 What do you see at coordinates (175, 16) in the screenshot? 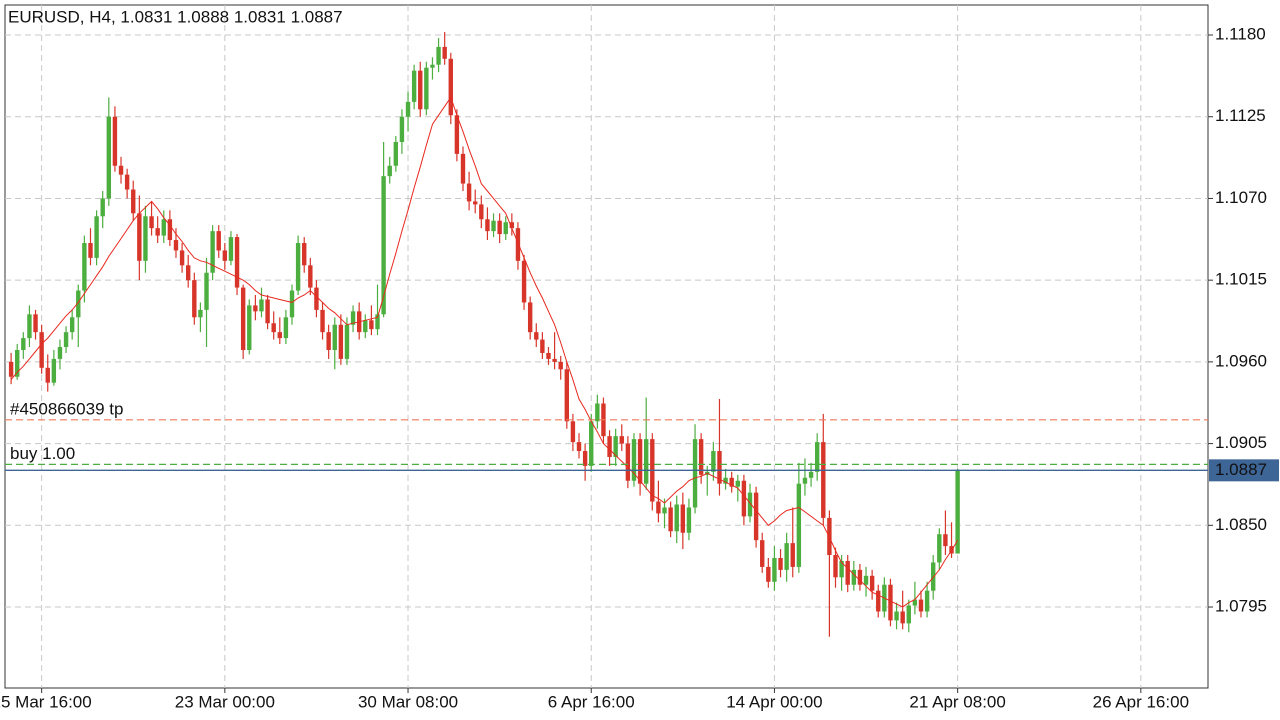
I see `chart-title: EURUSD, H4, 1.0831 1.0888 1.0831 1.0887` at bounding box center [175, 16].